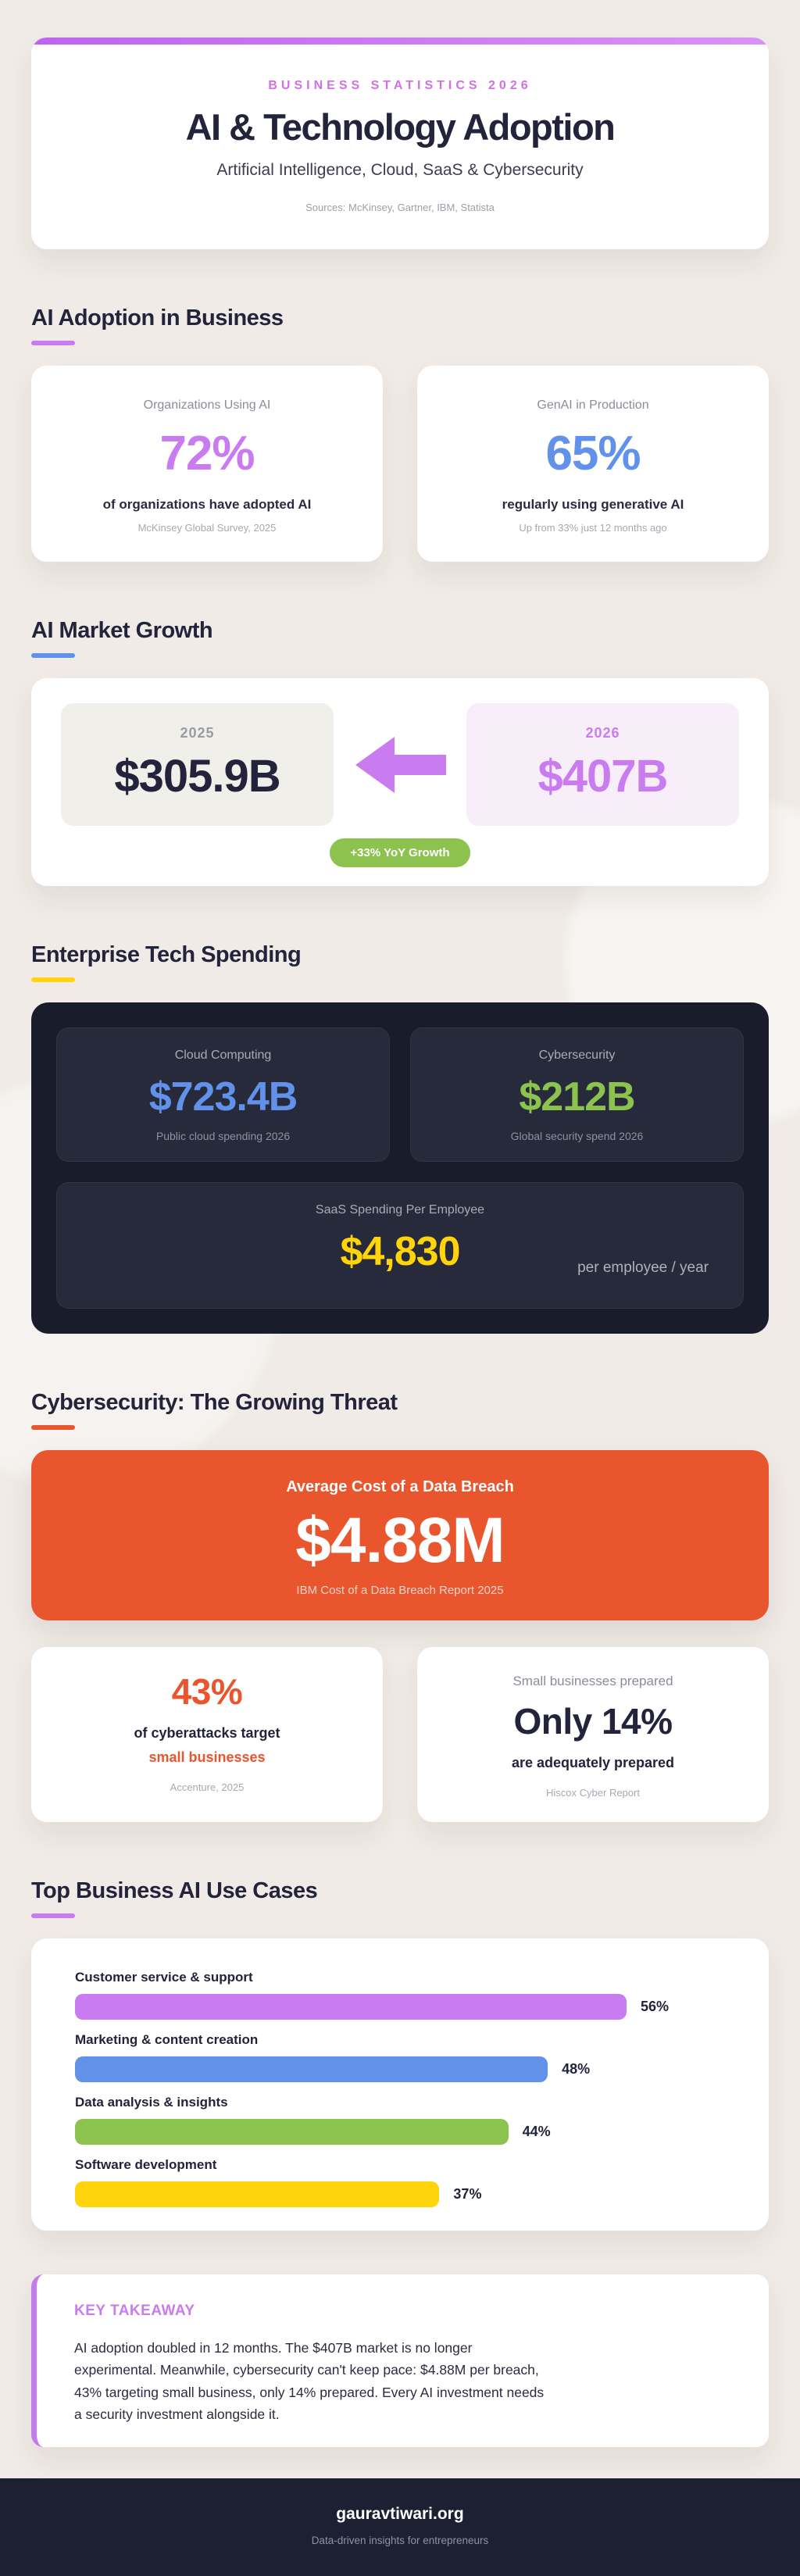  What do you see at coordinates (214, 1403) in the screenshot?
I see `section-heading: Cybersecurity: The Growing Threat` at bounding box center [214, 1403].